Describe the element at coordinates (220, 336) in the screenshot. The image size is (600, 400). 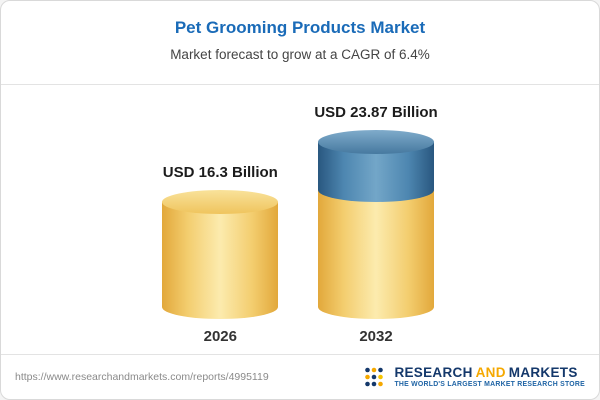
I see `bar-category-label: 2026` at that location.